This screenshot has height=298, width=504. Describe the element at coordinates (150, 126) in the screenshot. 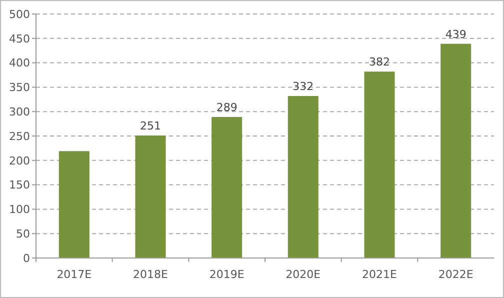

I see `data-label: 251` at that location.